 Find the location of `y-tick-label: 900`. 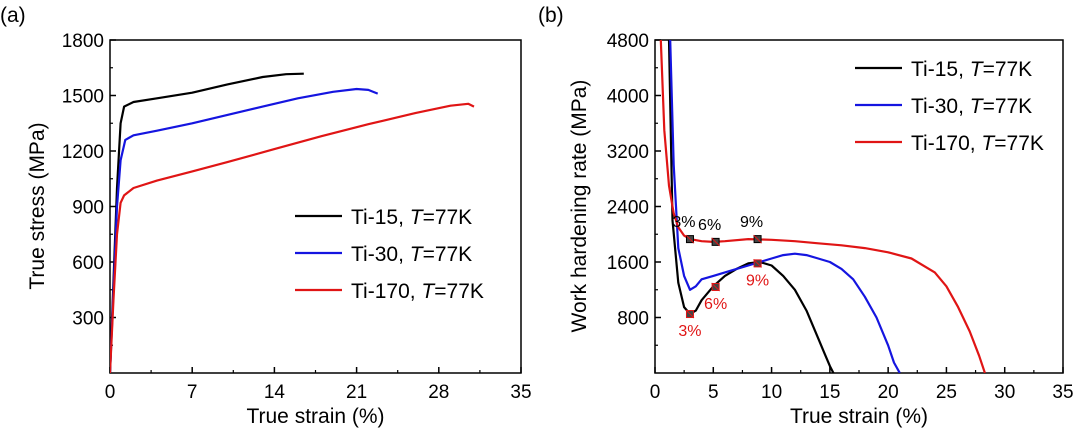

y-tick-label: 900 is located at coordinates (88, 208).